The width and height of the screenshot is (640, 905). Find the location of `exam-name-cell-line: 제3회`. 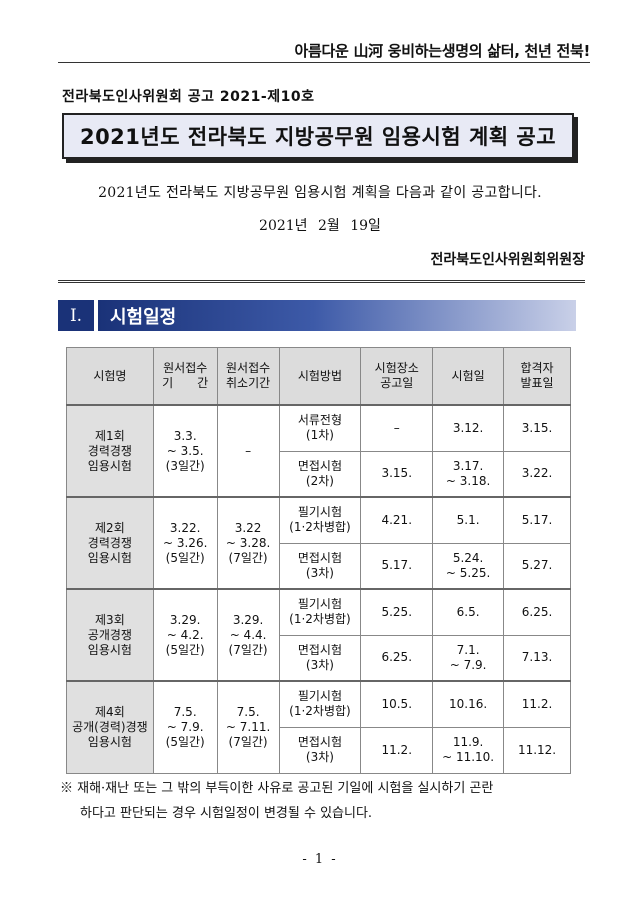

exam-name-cell-line: 제3회 is located at coordinates (110, 619).